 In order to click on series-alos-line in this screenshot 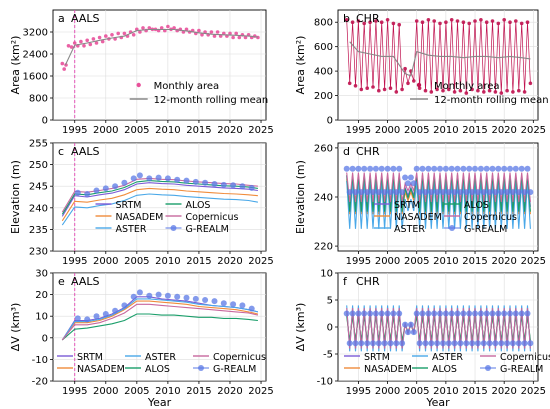, I will do `click(159, 327)`.